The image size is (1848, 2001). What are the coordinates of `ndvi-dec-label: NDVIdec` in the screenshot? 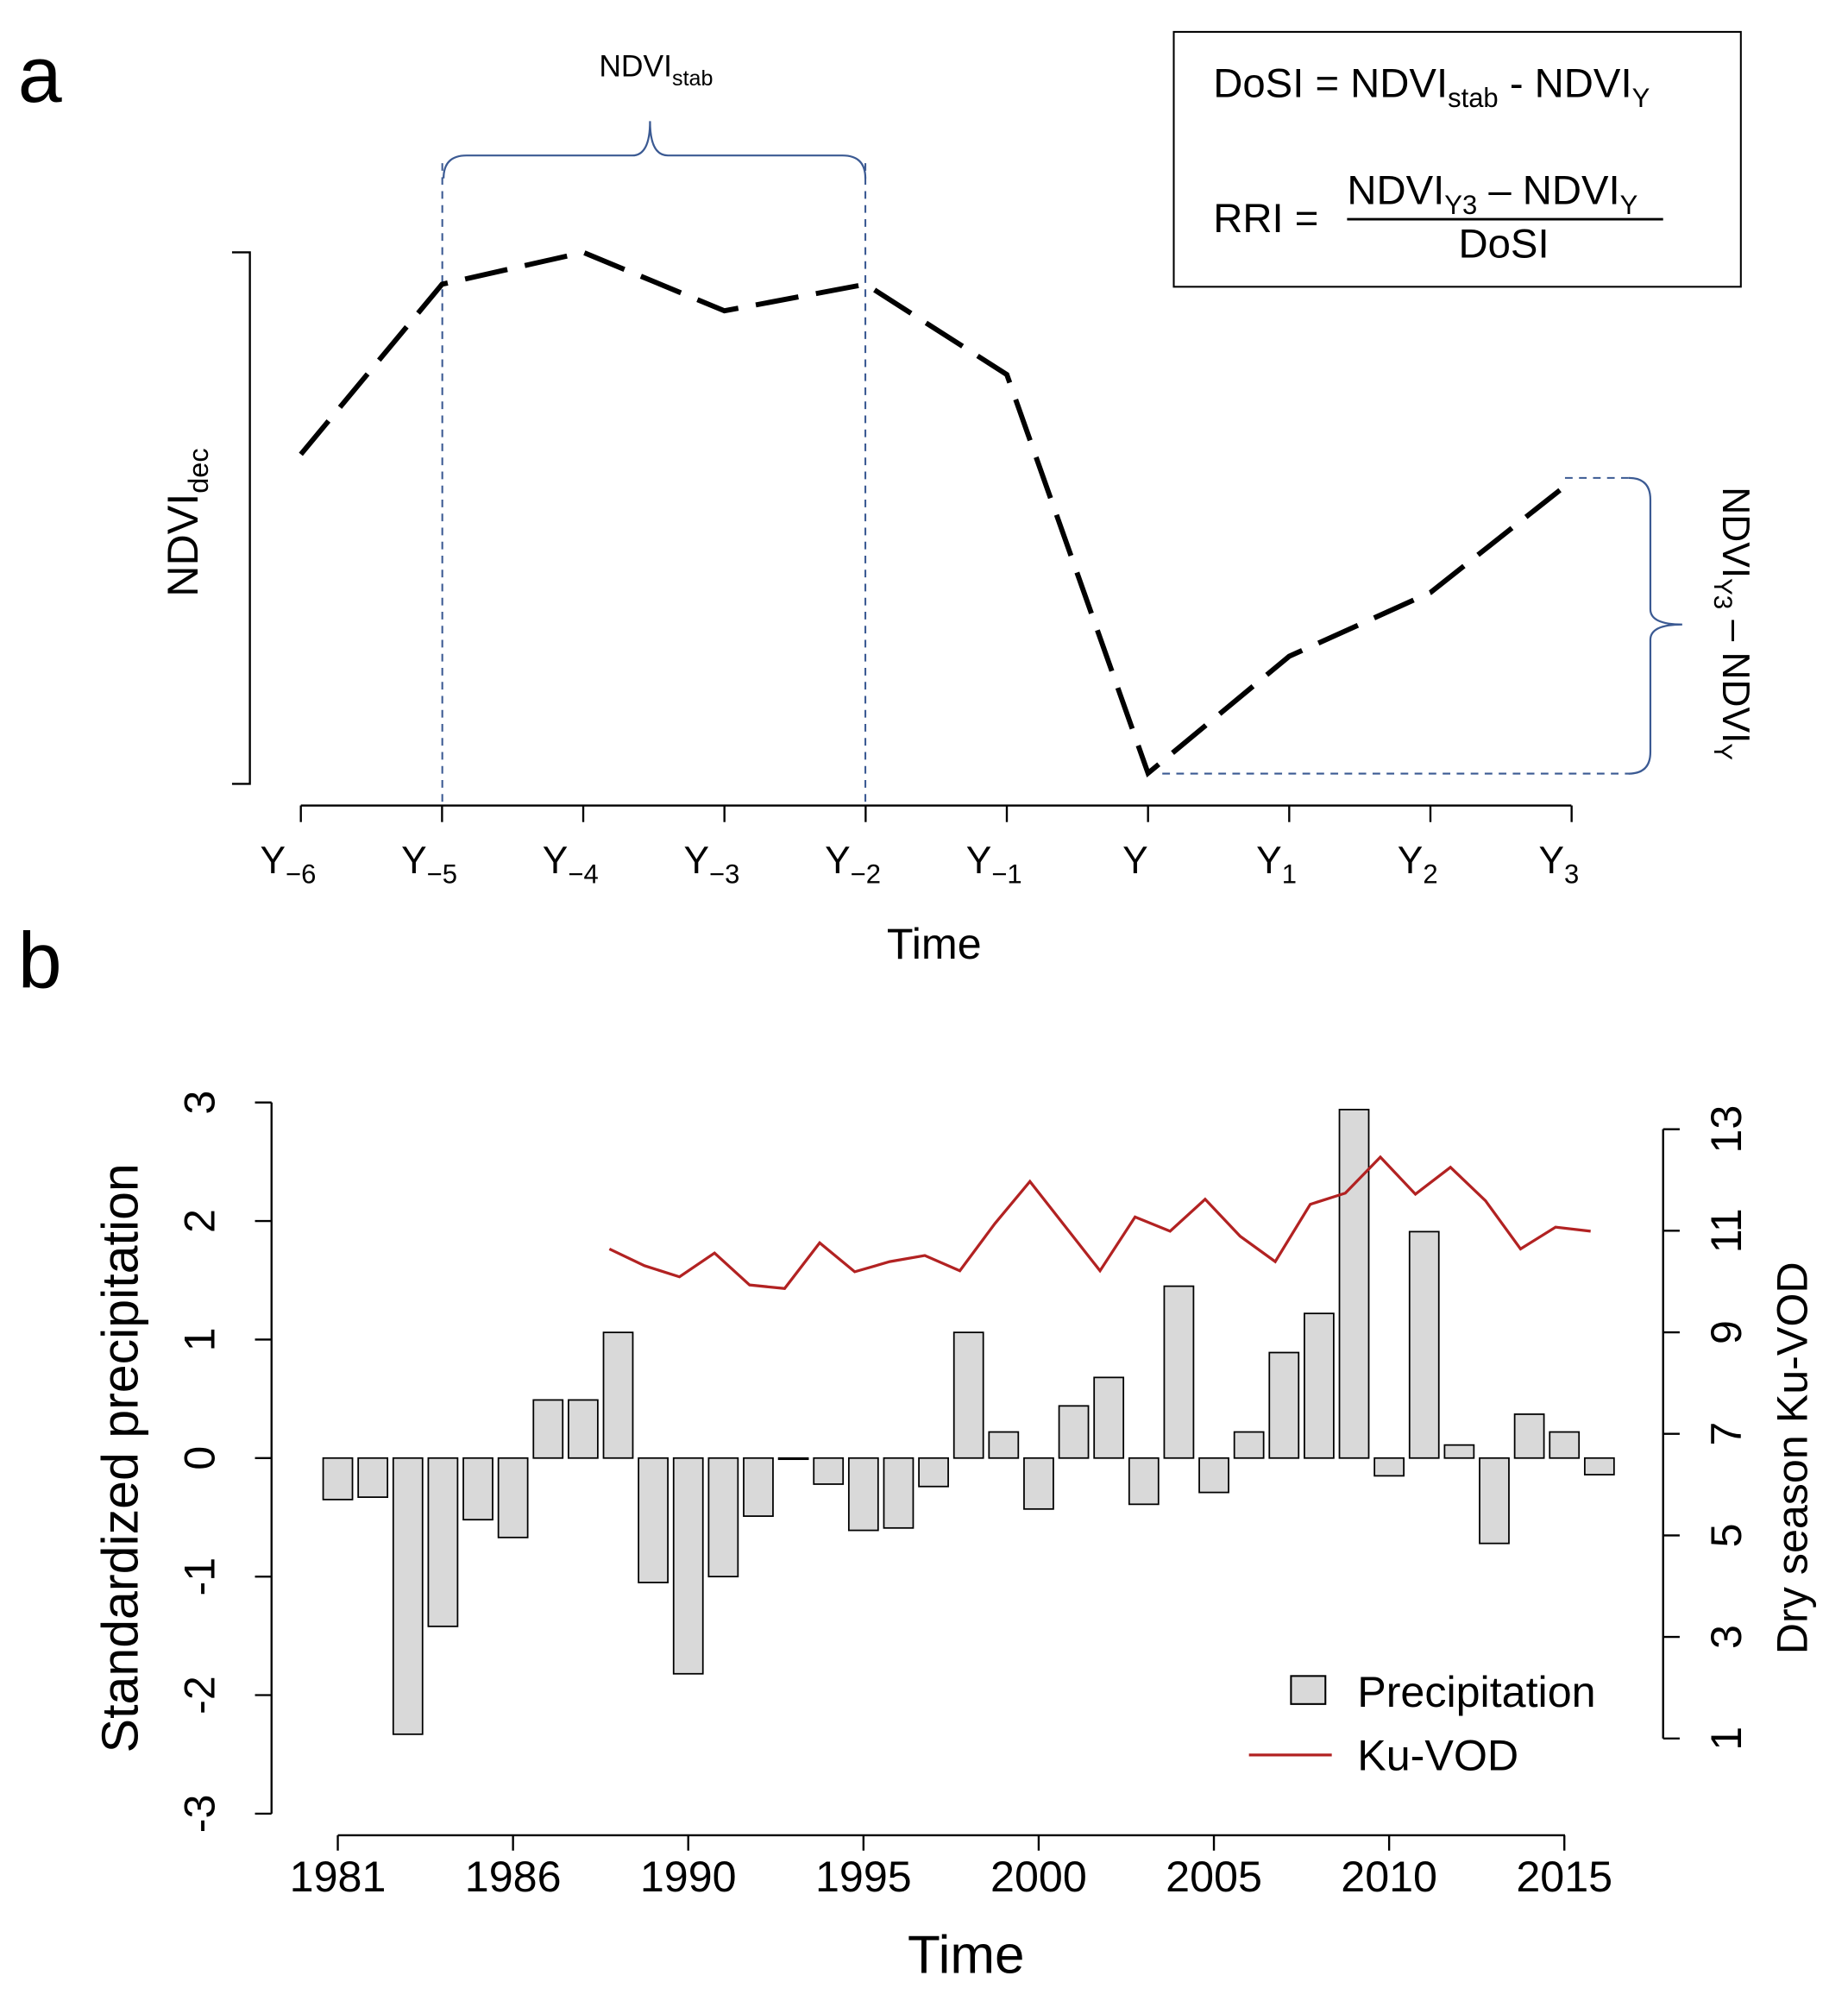 It's located at (187, 522).